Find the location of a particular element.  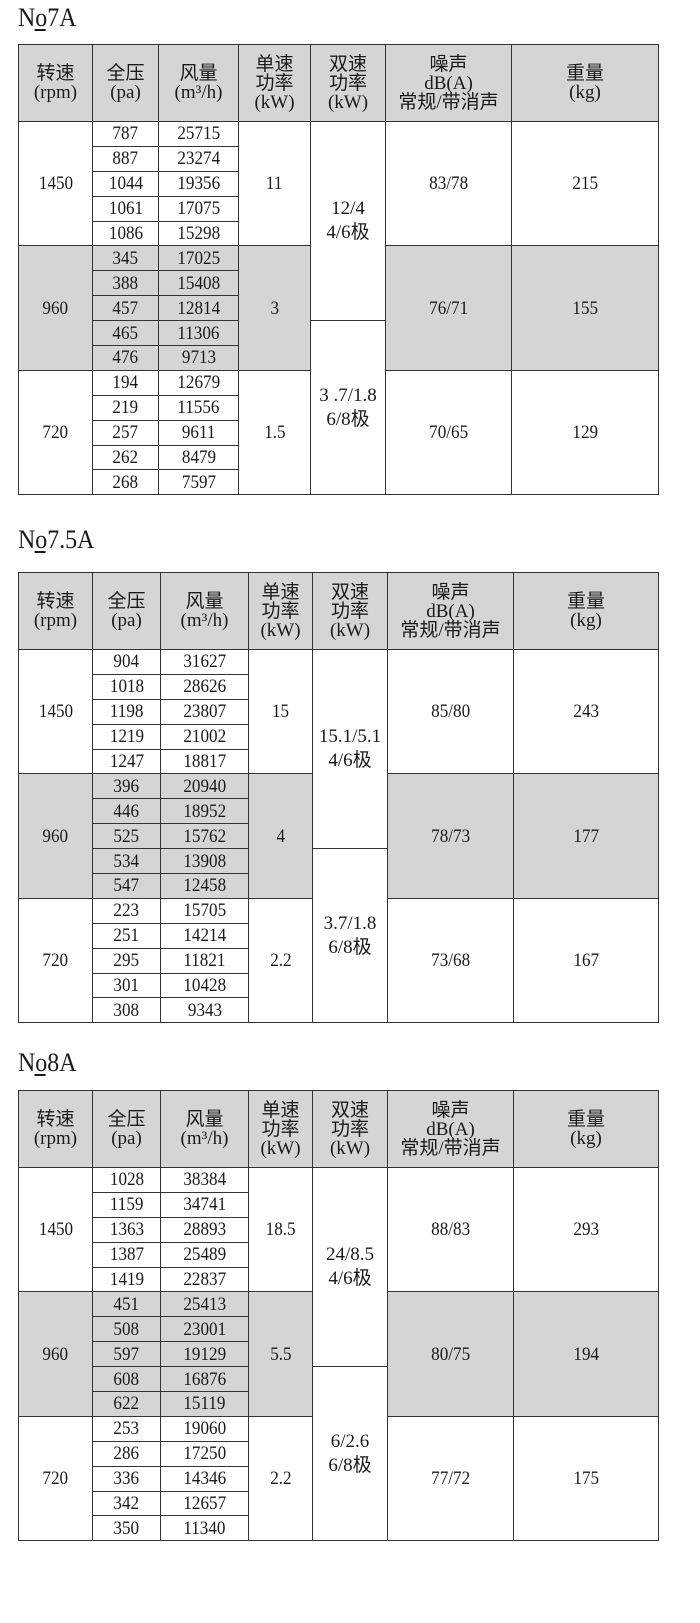

pressure-cell: 396 is located at coordinates (126, 786).